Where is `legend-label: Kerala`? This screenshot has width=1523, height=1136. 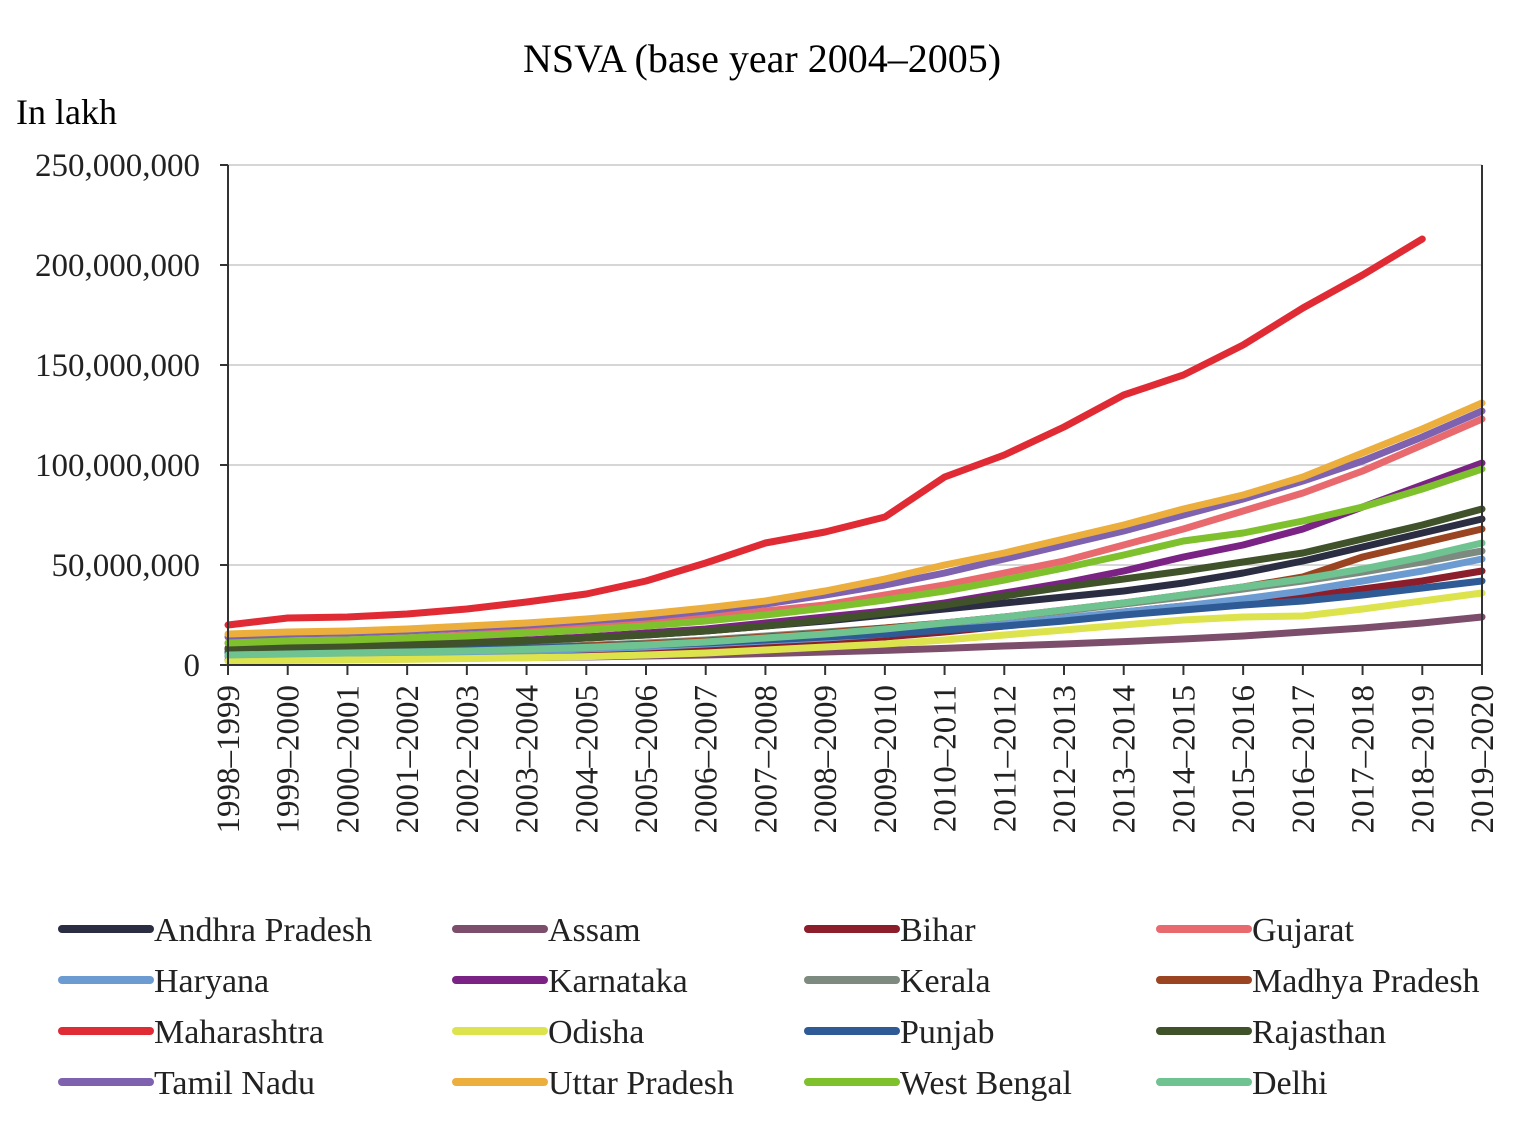 legend-label: Kerala is located at coordinates (945, 981).